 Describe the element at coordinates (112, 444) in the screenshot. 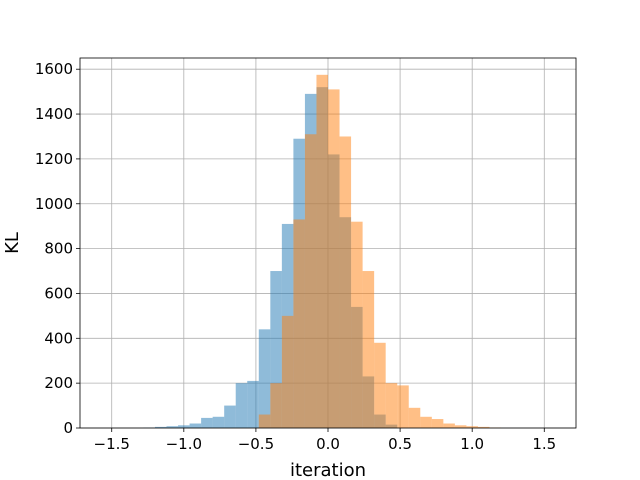

I see `x-tick-label-0: −1.5` at that location.